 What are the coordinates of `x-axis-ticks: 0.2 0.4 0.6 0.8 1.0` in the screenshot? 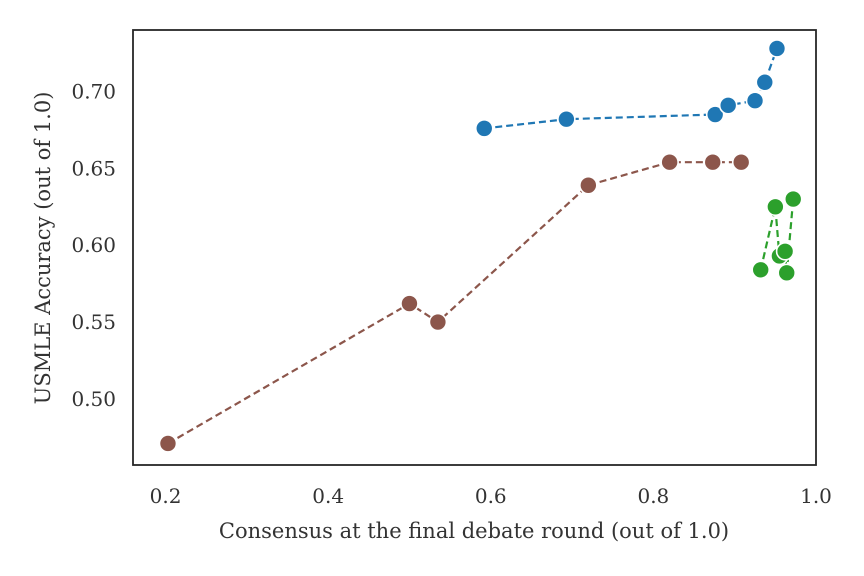 It's located at (491, 496).